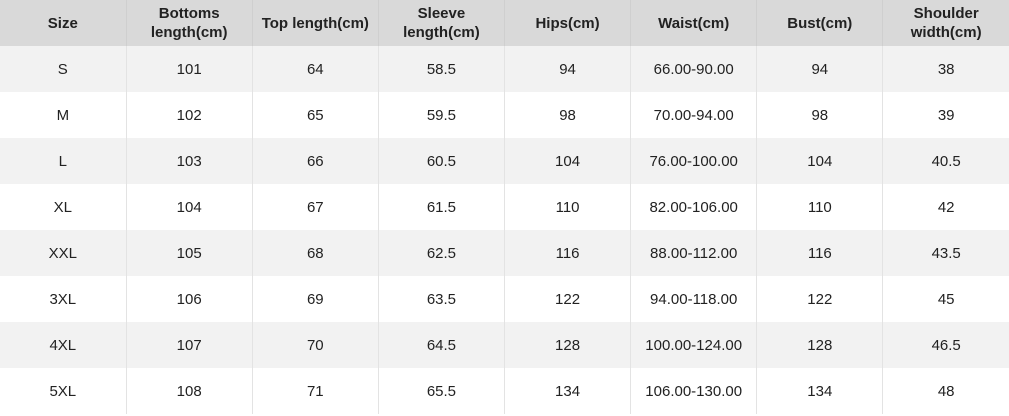 Image resolution: width=1009 pixels, height=416 pixels. I want to click on table-cell: 82.00-106.00, so click(694, 207).